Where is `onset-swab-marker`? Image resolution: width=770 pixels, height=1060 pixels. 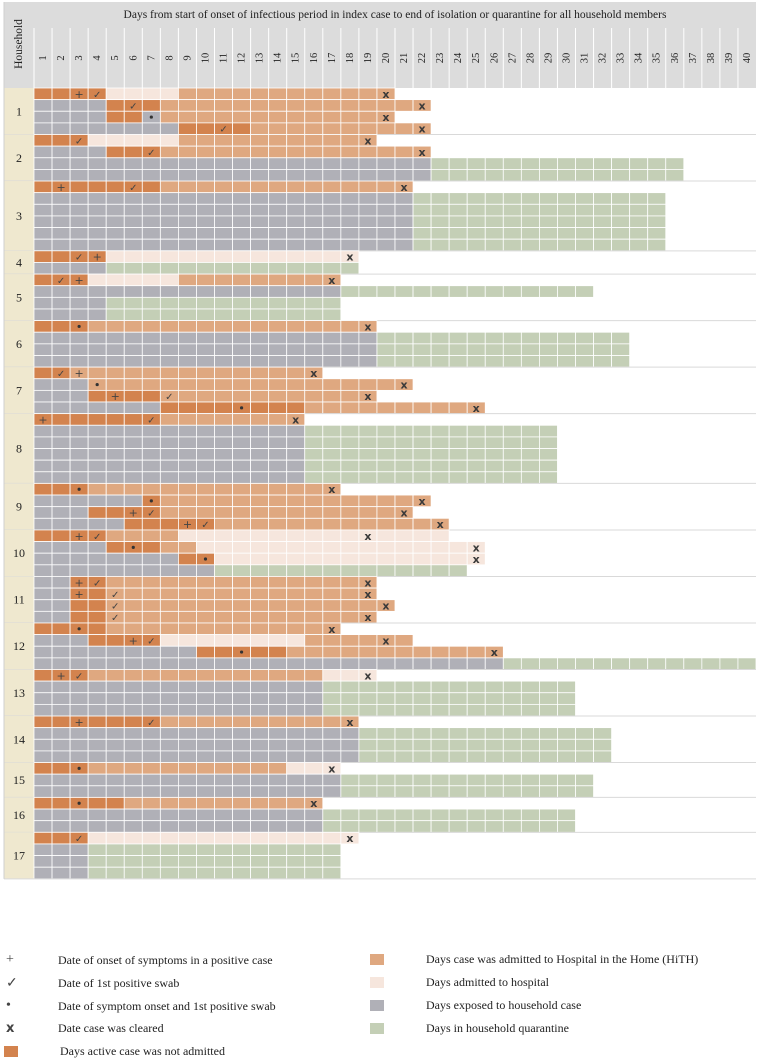
onset-swab-marker is located at coordinates (79, 326).